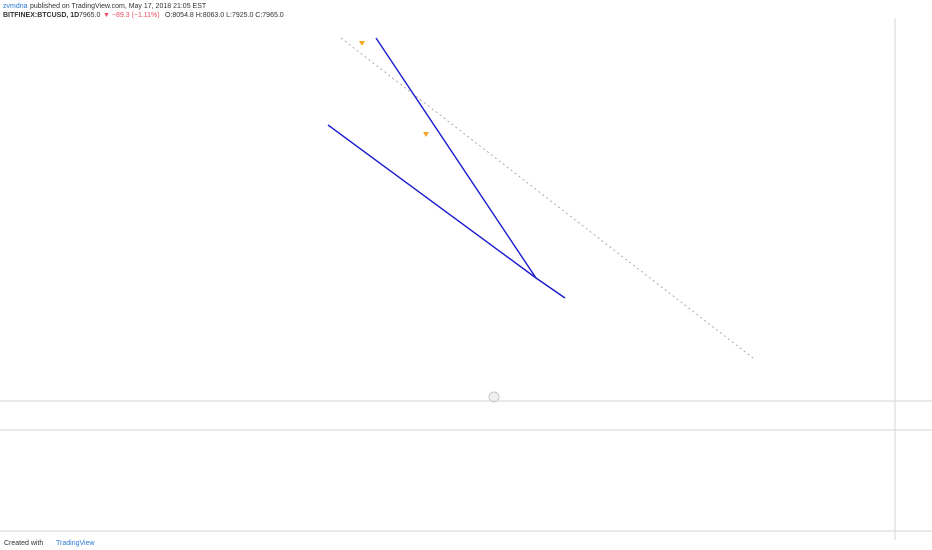 This screenshot has height=550, width=932. I want to click on footer-brand: TradingView, so click(75, 543).